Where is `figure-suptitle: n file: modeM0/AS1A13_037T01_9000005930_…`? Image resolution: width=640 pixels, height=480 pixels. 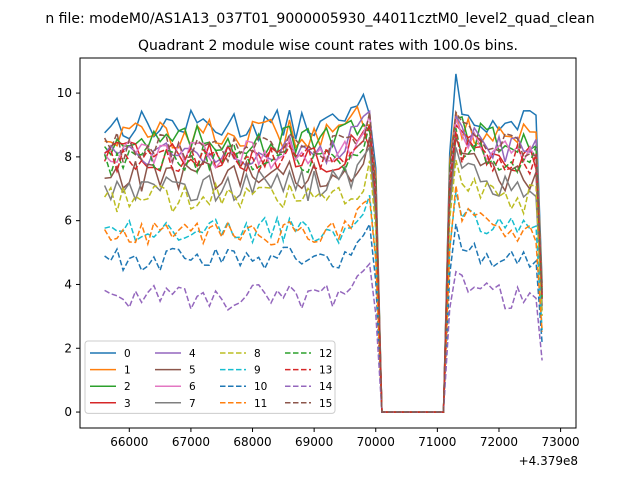 figure-suptitle: n file: modeM0/AS1A13_037T01_9000005930_… is located at coordinates (319, 19).